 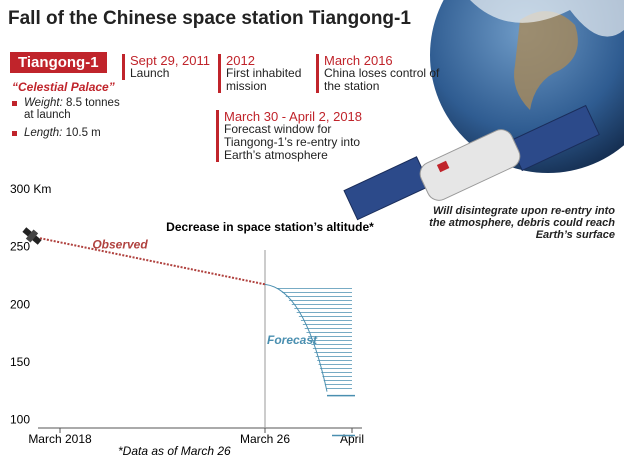 What do you see at coordinates (150, 73) in the screenshot?
I see `timeline-text: Launch` at bounding box center [150, 73].